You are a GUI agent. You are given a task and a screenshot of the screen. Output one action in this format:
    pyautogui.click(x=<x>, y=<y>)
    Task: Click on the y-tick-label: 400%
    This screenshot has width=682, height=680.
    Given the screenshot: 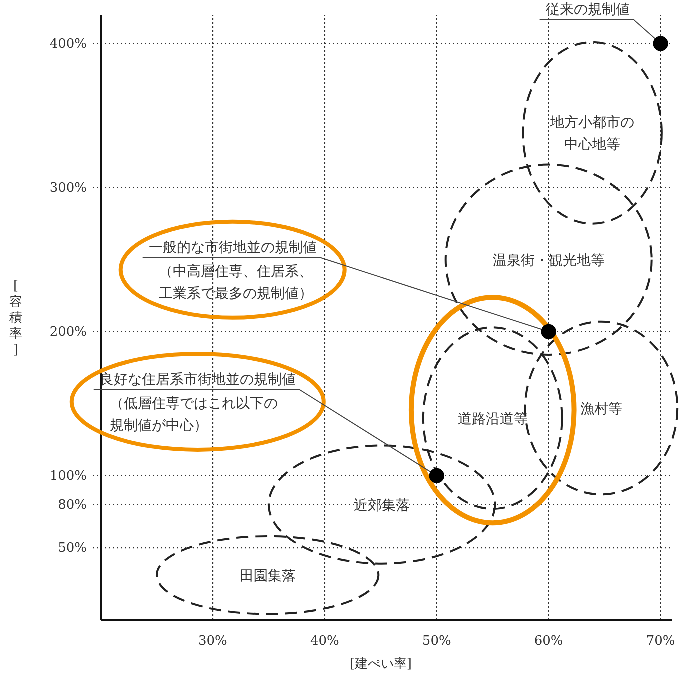 What is the action you would take?
    pyautogui.click(x=68, y=44)
    